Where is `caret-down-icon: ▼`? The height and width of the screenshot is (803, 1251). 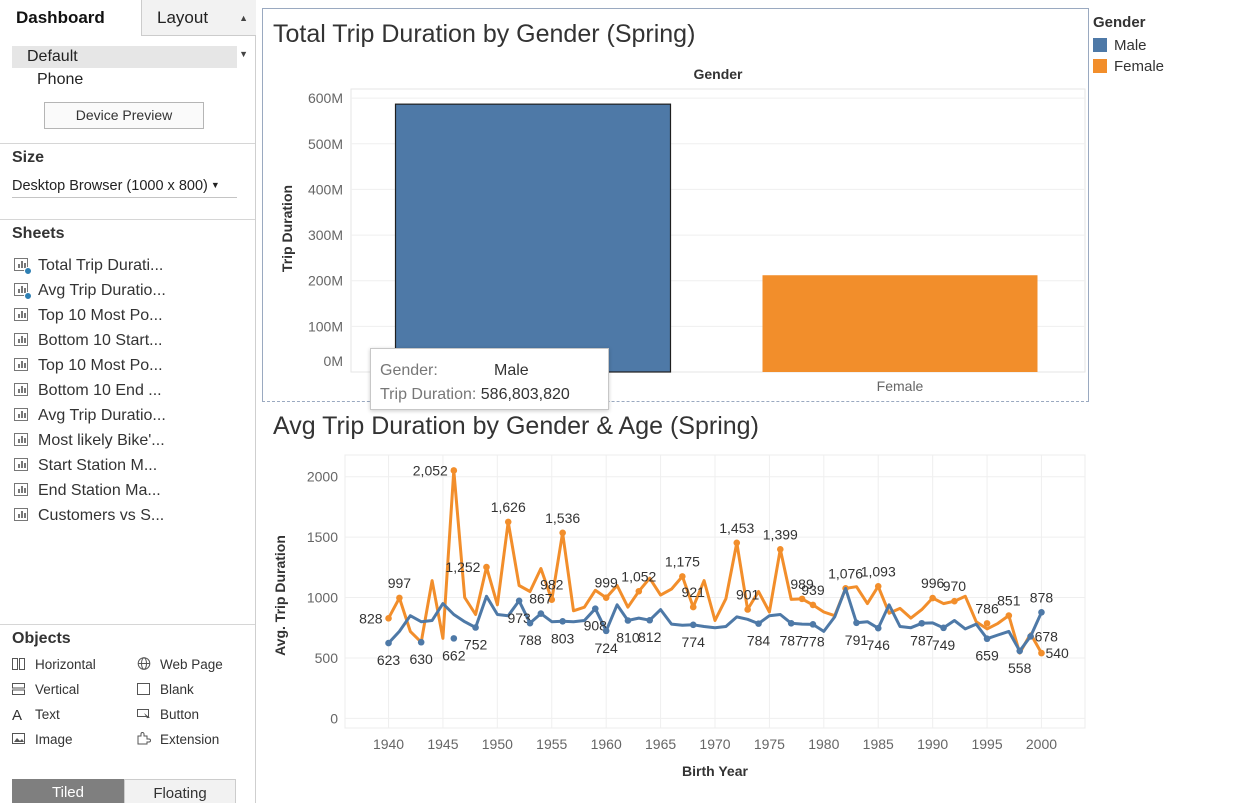 caret-down-icon: ▼ is located at coordinates (215, 185).